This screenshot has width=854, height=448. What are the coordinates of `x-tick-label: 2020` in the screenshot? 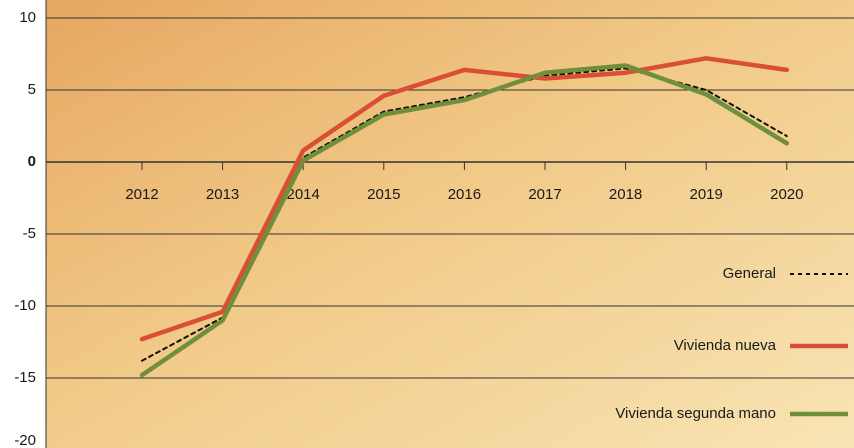 It's located at (786, 194).